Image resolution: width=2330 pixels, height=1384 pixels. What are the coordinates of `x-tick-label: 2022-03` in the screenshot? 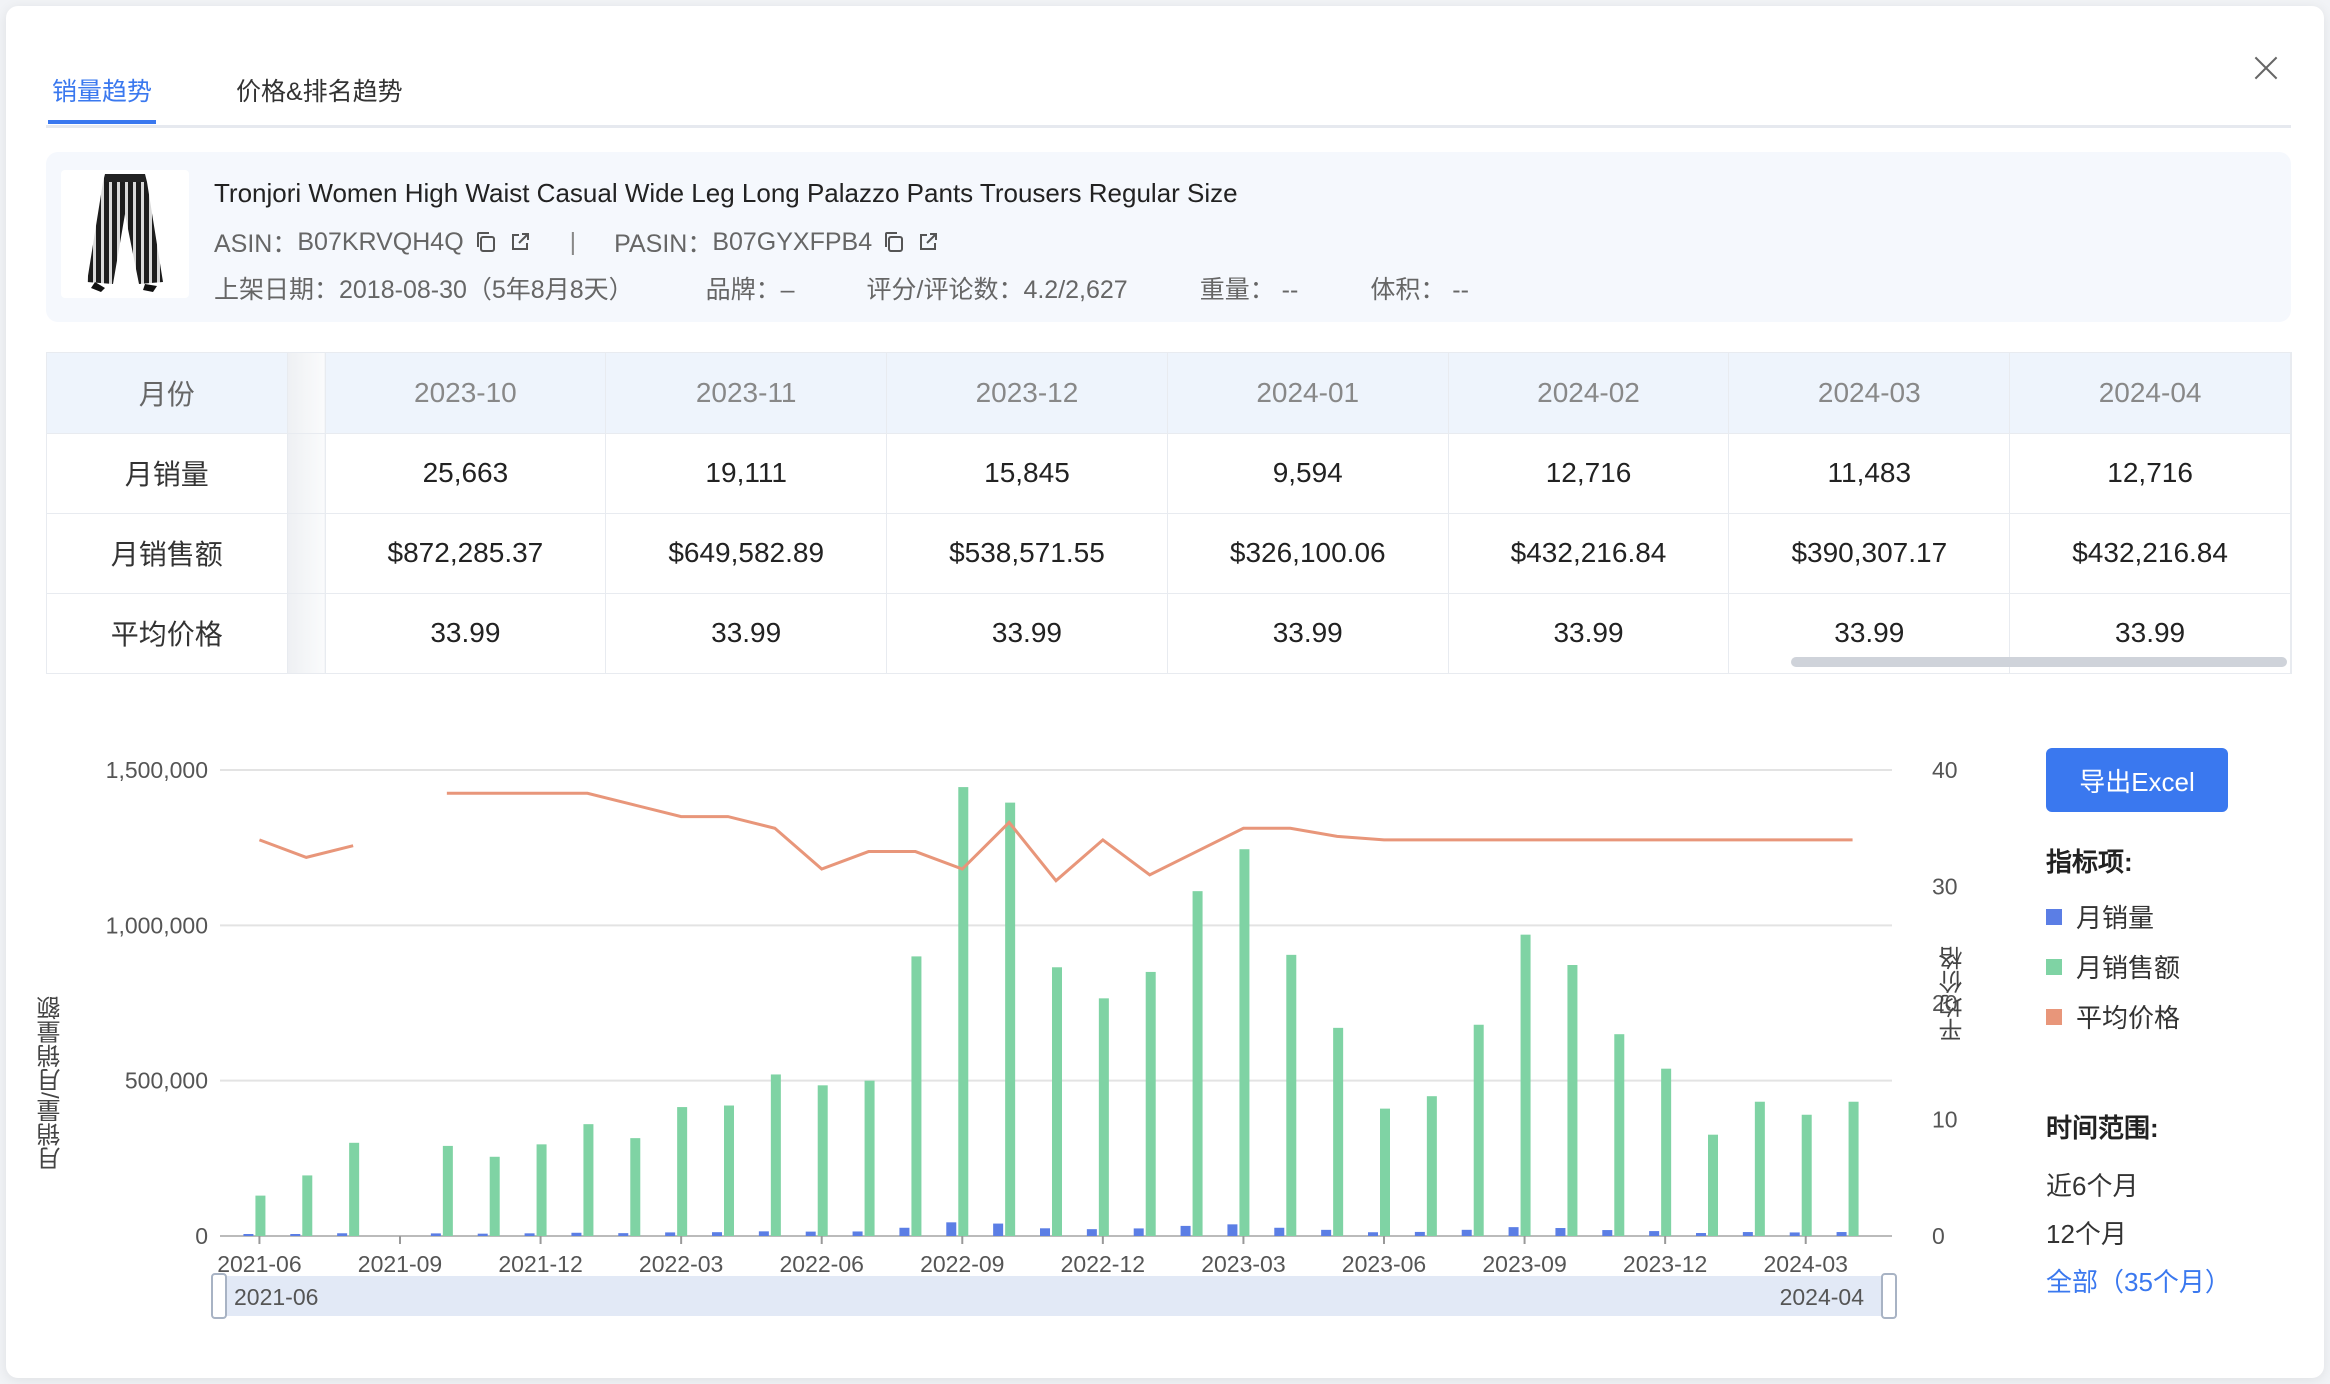 It's located at (681, 1264).